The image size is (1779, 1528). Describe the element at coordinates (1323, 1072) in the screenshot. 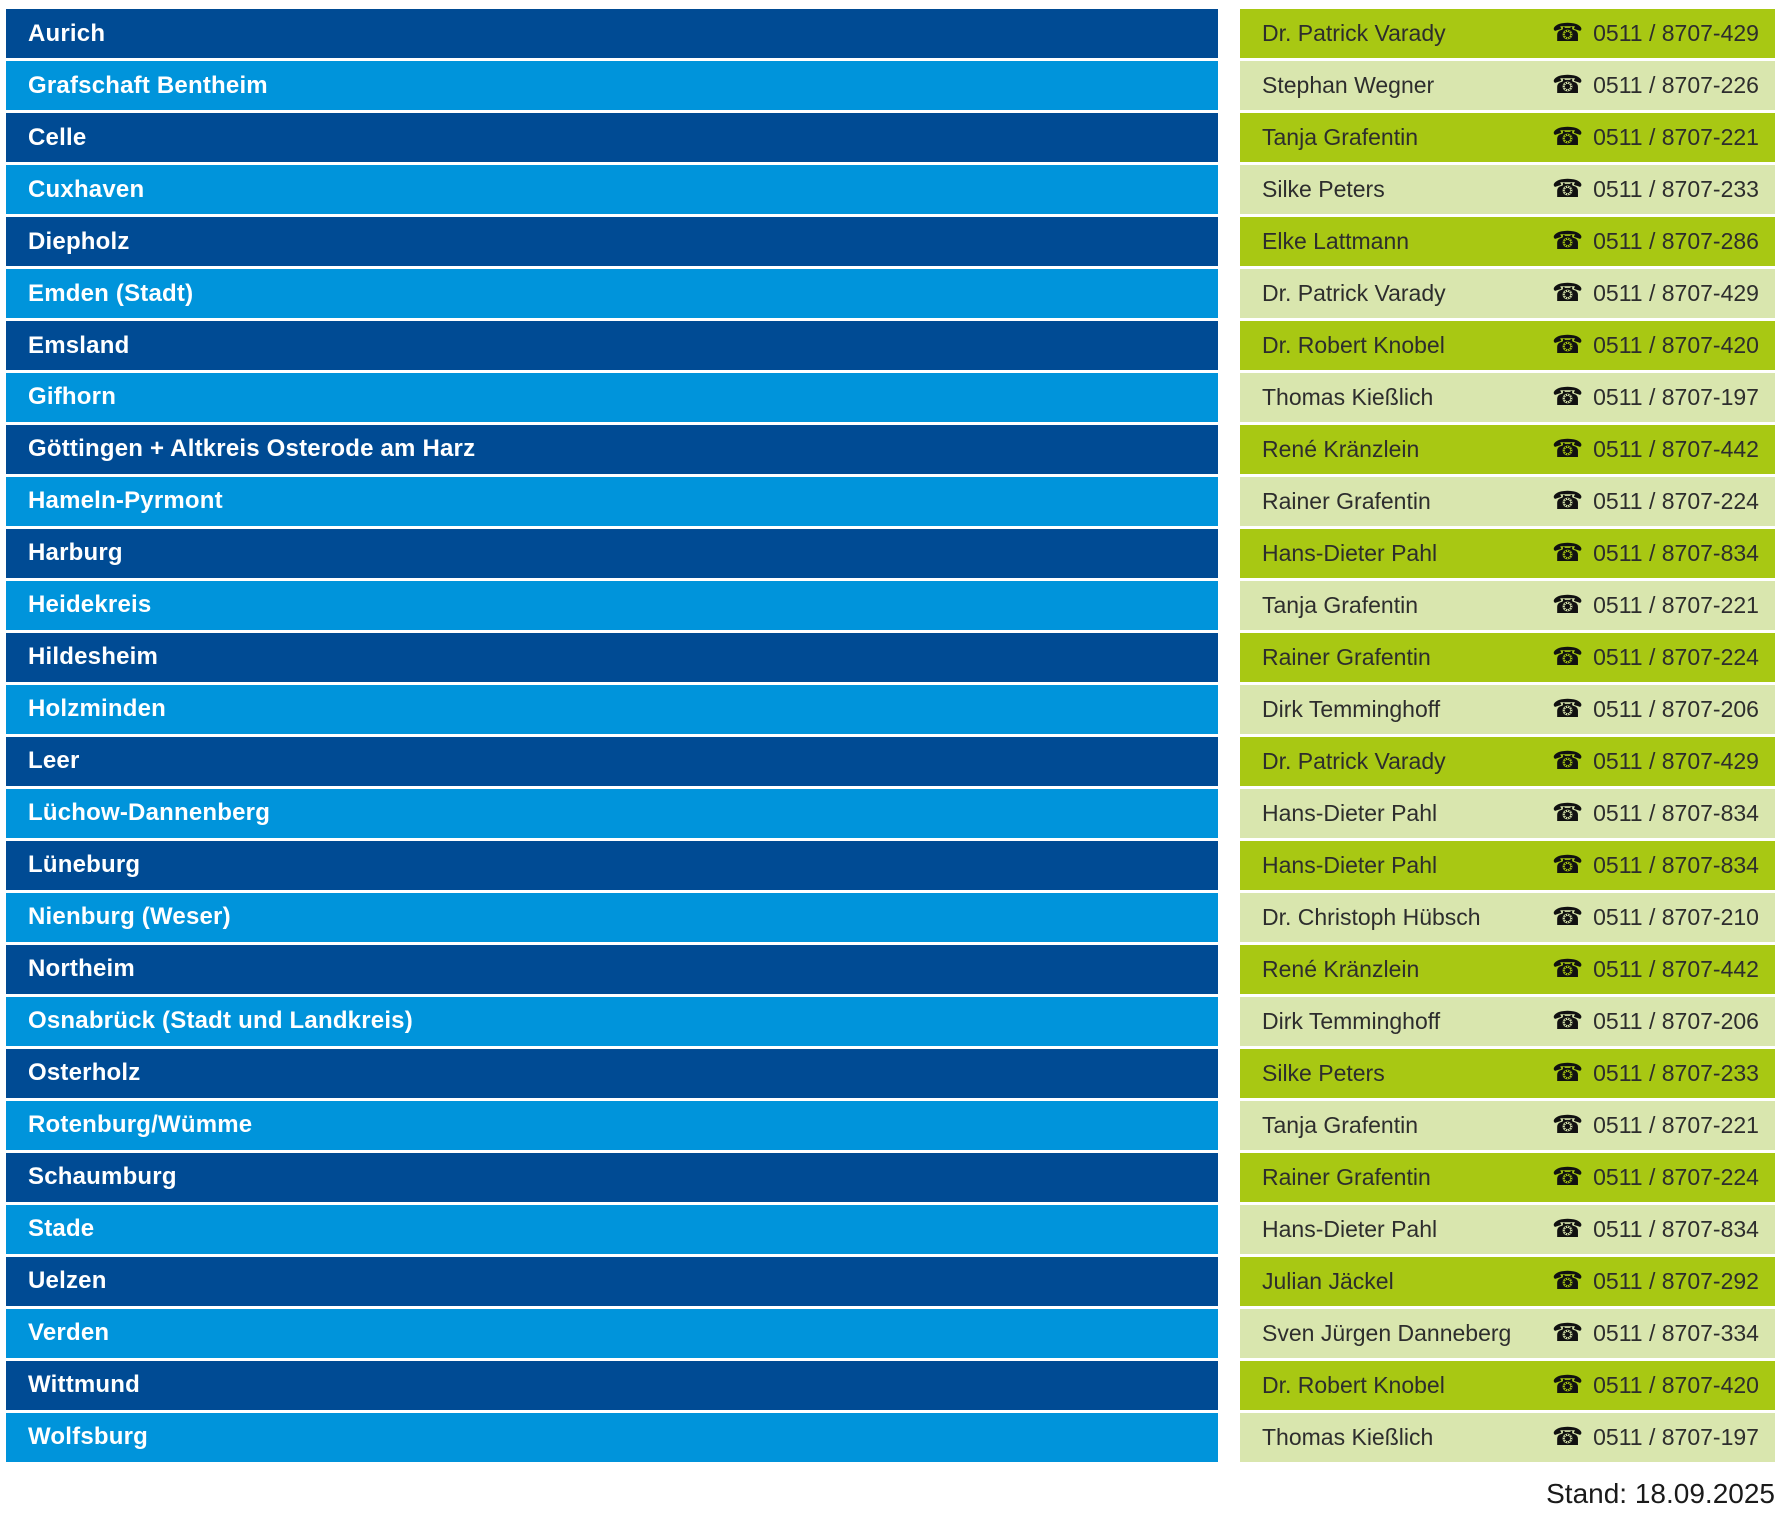

I see `contact-person-name: Silke Peters` at that location.